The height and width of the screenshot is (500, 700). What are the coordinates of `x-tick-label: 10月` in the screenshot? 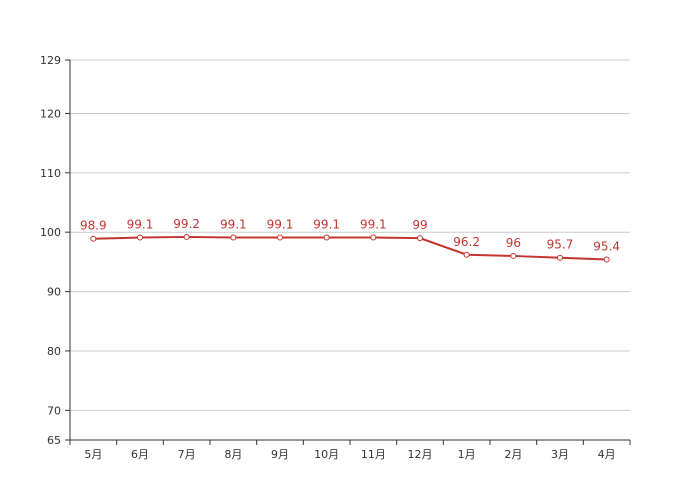 It's located at (326, 454).